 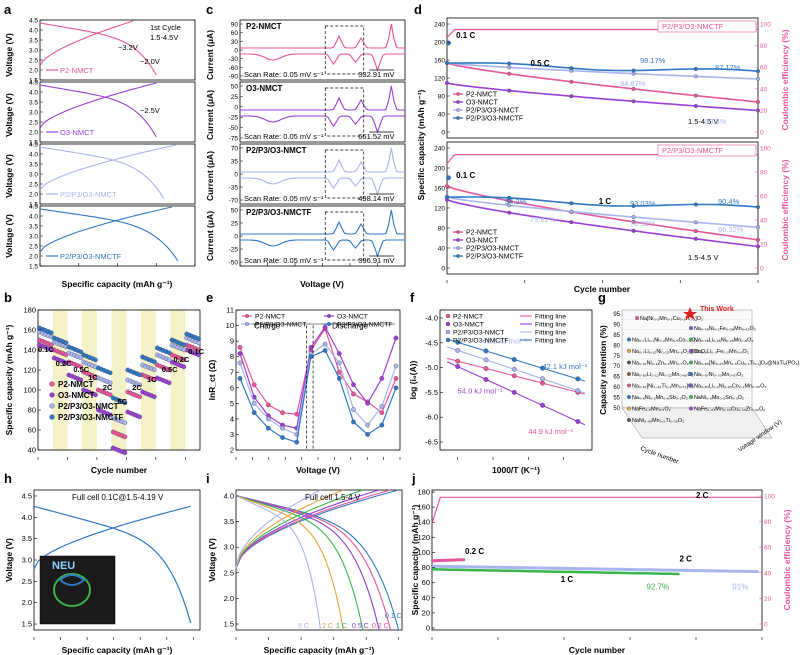 I want to click on ce-legend: P2/P3/O3-NMCTF, so click(x=693, y=150).